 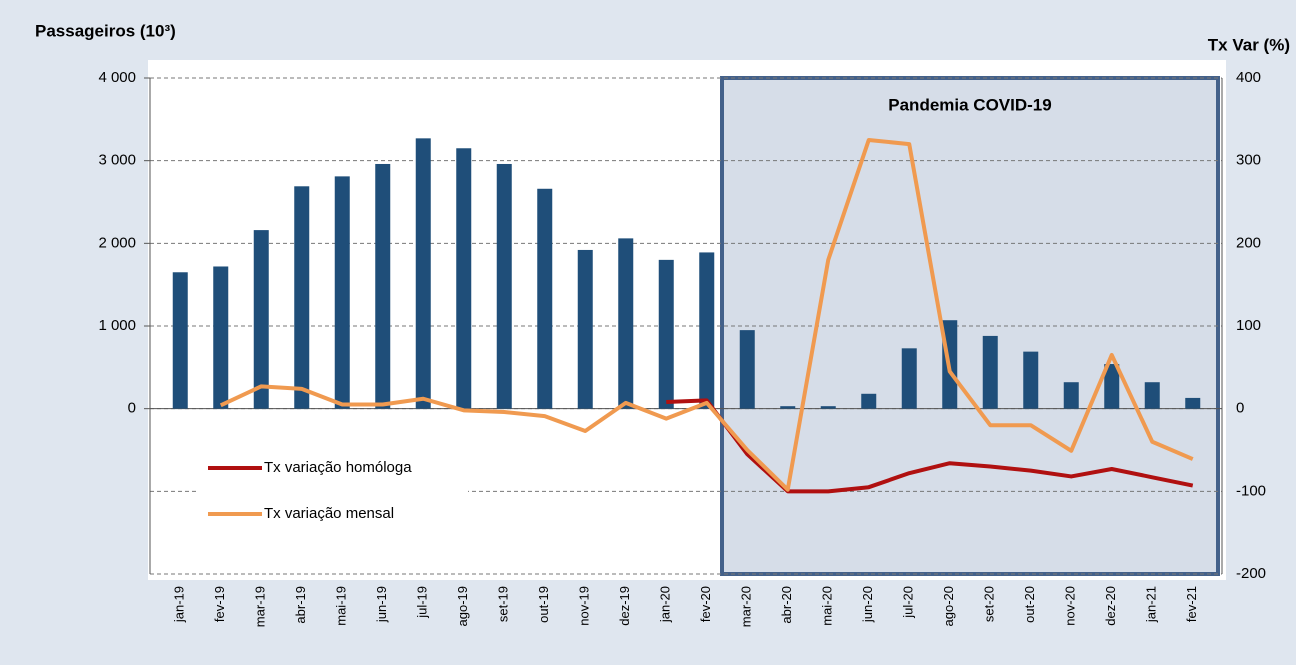 I want to click on x-tick-label: mai-20, so click(x=827, y=606).